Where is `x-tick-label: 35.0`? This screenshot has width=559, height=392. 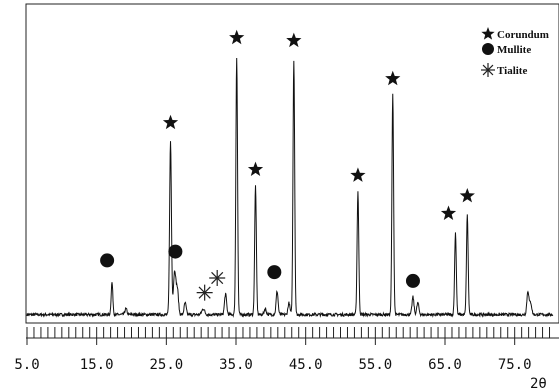
x-tick-label: 35.0 is located at coordinates (236, 365).